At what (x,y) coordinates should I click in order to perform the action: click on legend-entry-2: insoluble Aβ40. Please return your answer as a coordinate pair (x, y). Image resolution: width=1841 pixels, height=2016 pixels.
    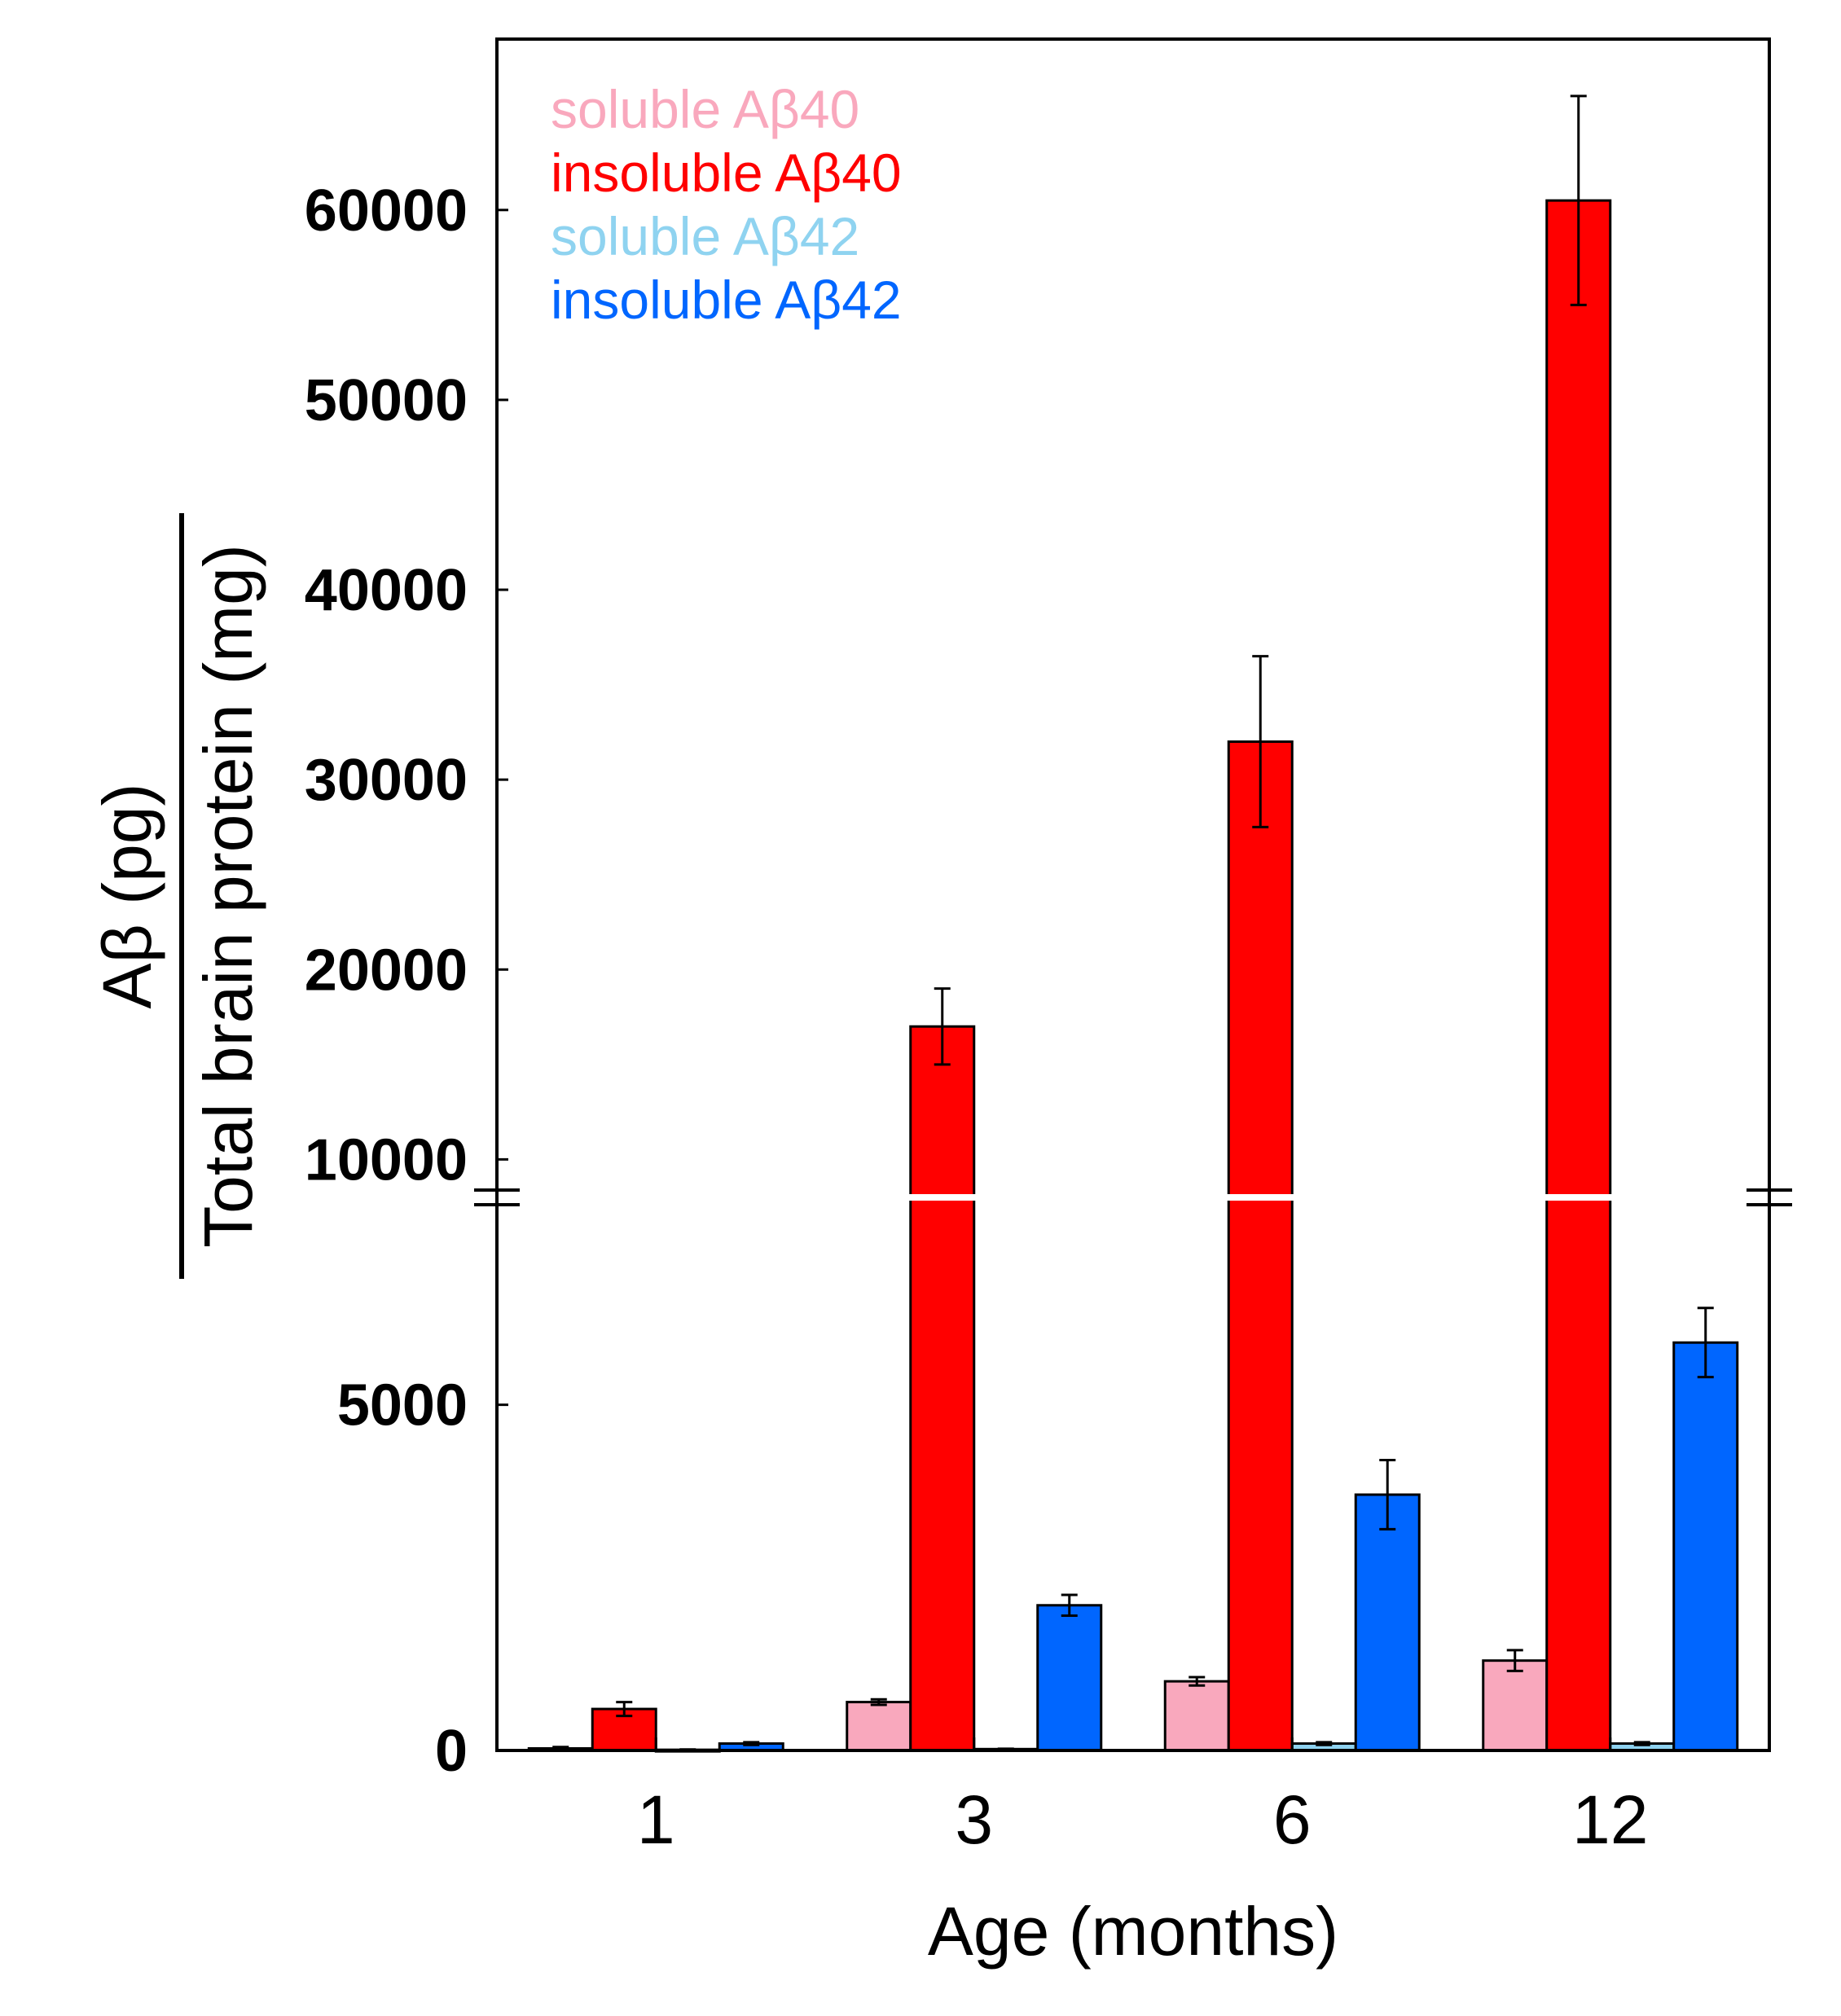
    Looking at the image, I should click on (726, 173).